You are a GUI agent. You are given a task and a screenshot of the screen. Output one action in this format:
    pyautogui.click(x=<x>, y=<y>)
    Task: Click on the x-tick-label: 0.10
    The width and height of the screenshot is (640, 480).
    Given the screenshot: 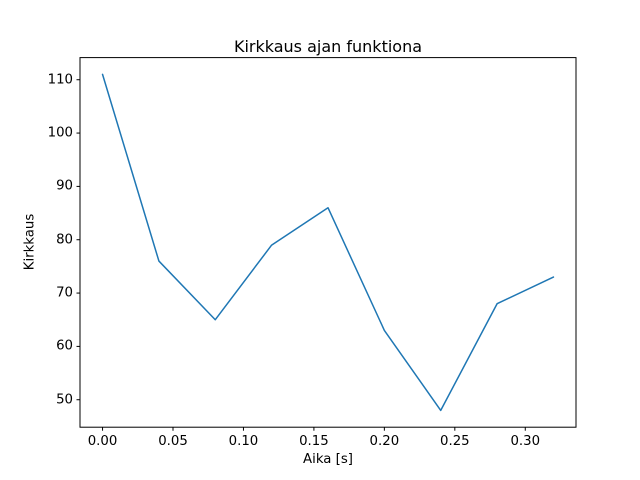 What is the action you would take?
    pyautogui.click(x=243, y=441)
    